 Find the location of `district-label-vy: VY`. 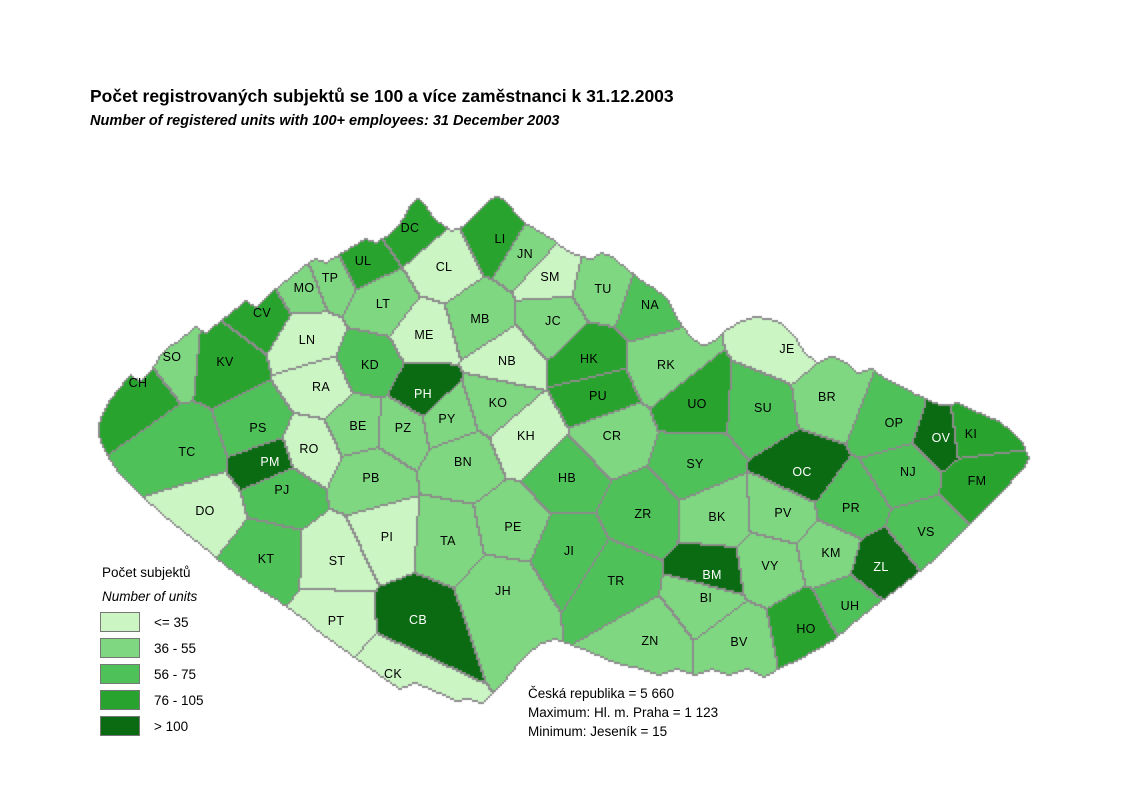

district-label-vy: VY is located at coordinates (770, 566).